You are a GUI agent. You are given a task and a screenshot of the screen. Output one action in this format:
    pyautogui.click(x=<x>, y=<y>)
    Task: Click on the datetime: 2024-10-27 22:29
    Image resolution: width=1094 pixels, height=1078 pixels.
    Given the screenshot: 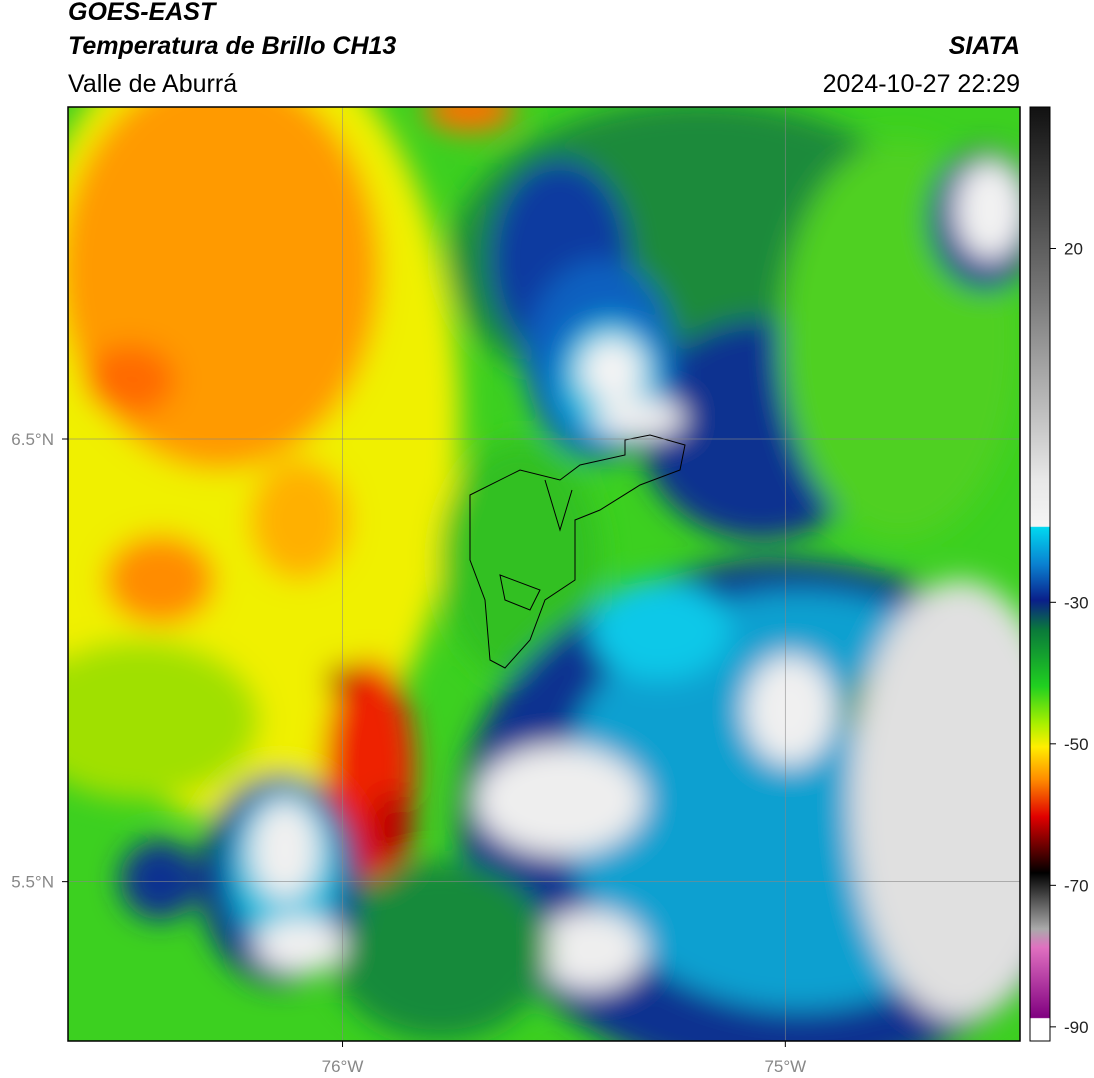 What is the action you would take?
    pyautogui.click(x=921, y=84)
    